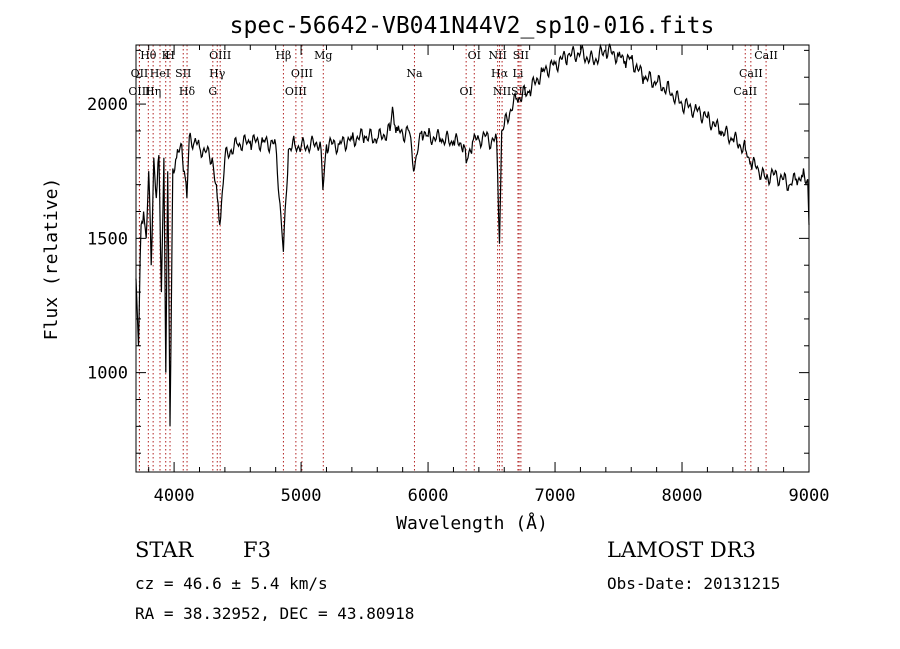  I want to click on y-tick-label: 1000, so click(107, 374).